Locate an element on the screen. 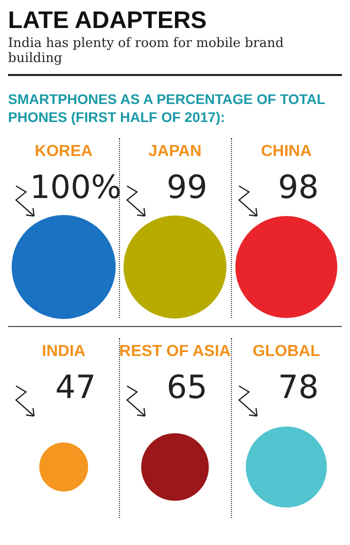 The width and height of the screenshot is (350, 545). data-label: 65 is located at coordinates (187, 387).